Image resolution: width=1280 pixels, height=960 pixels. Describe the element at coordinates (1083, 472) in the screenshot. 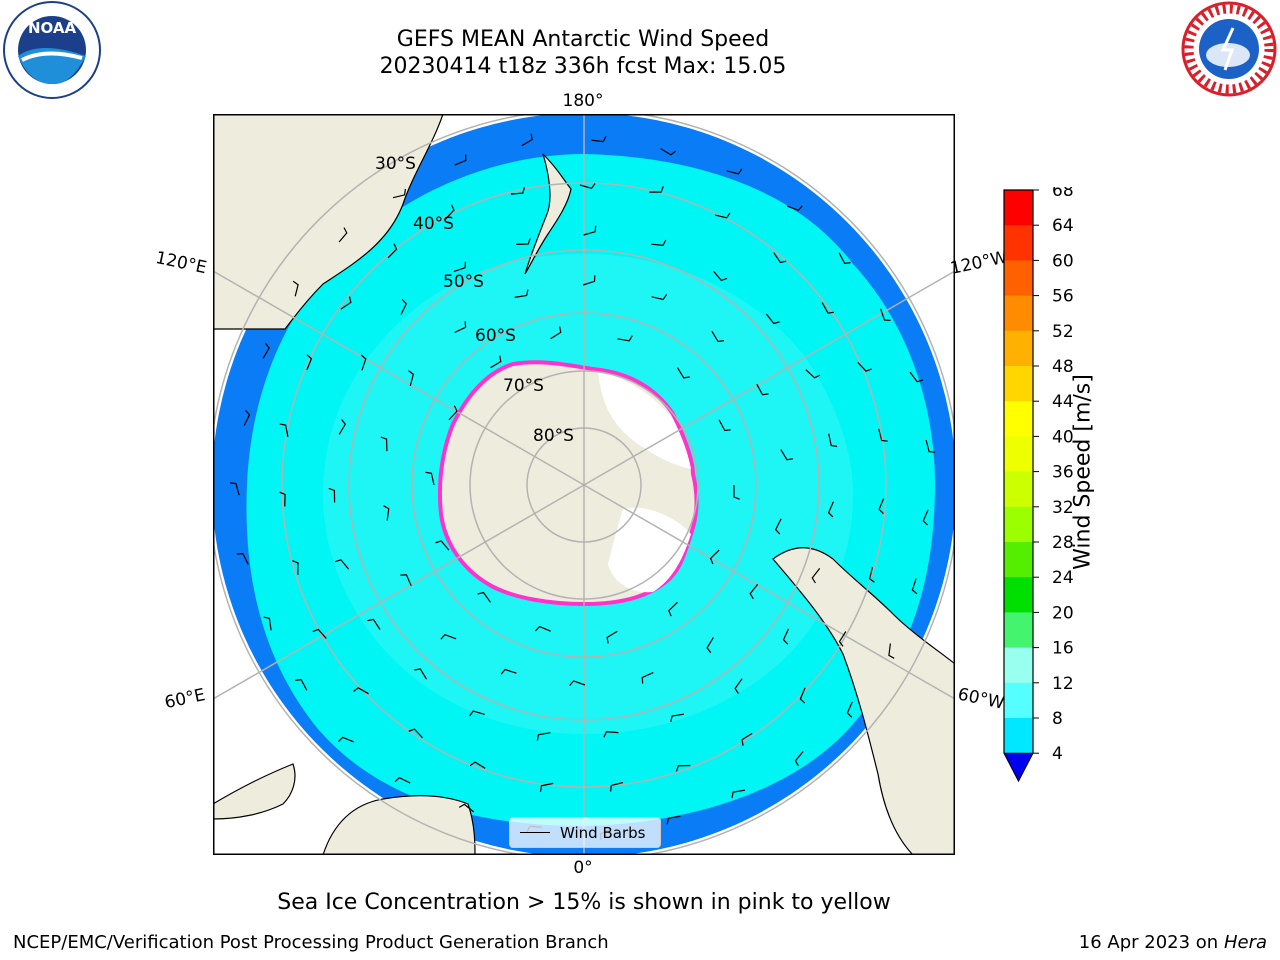

I see `colorbar-label: Wind Speed [m/s]` at that location.